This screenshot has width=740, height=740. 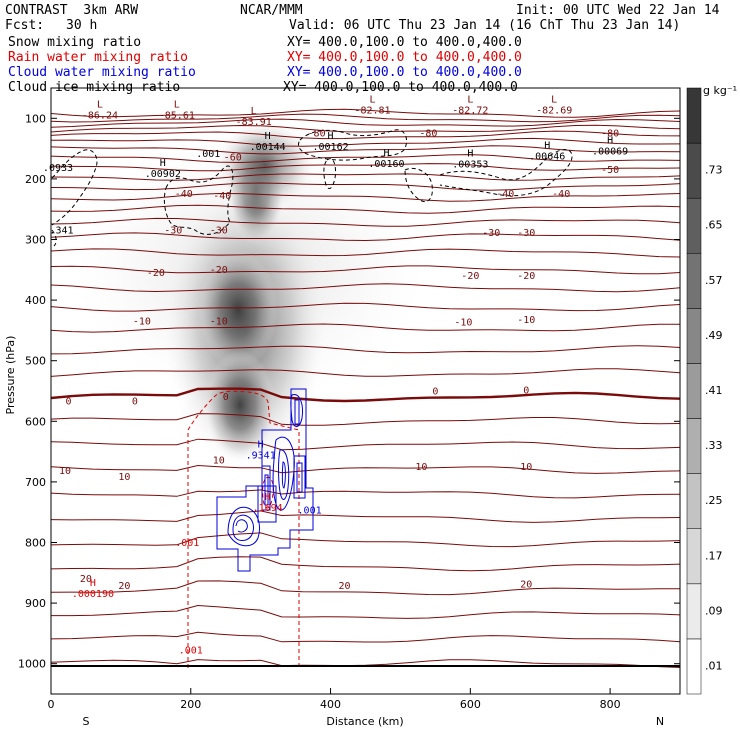 What do you see at coordinates (714, 500) in the screenshot?
I see `colorbar-label: .25` at bounding box center [714, 500].